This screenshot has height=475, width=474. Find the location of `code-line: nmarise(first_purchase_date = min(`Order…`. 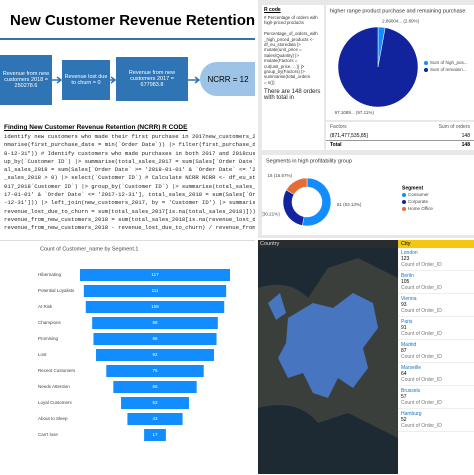

code-line: nmarise(first_purchase_date = min(`Order… is located at coordinates (129, 145).